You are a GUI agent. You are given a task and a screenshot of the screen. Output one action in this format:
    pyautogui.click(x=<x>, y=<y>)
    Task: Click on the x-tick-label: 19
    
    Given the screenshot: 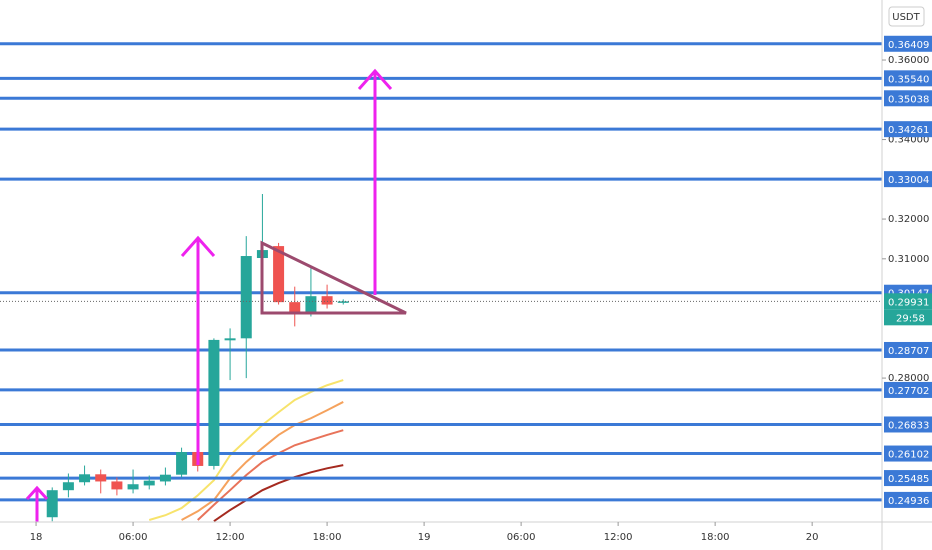 What is the action you would take?
    pyautogui.click(x=424, y=537)
    